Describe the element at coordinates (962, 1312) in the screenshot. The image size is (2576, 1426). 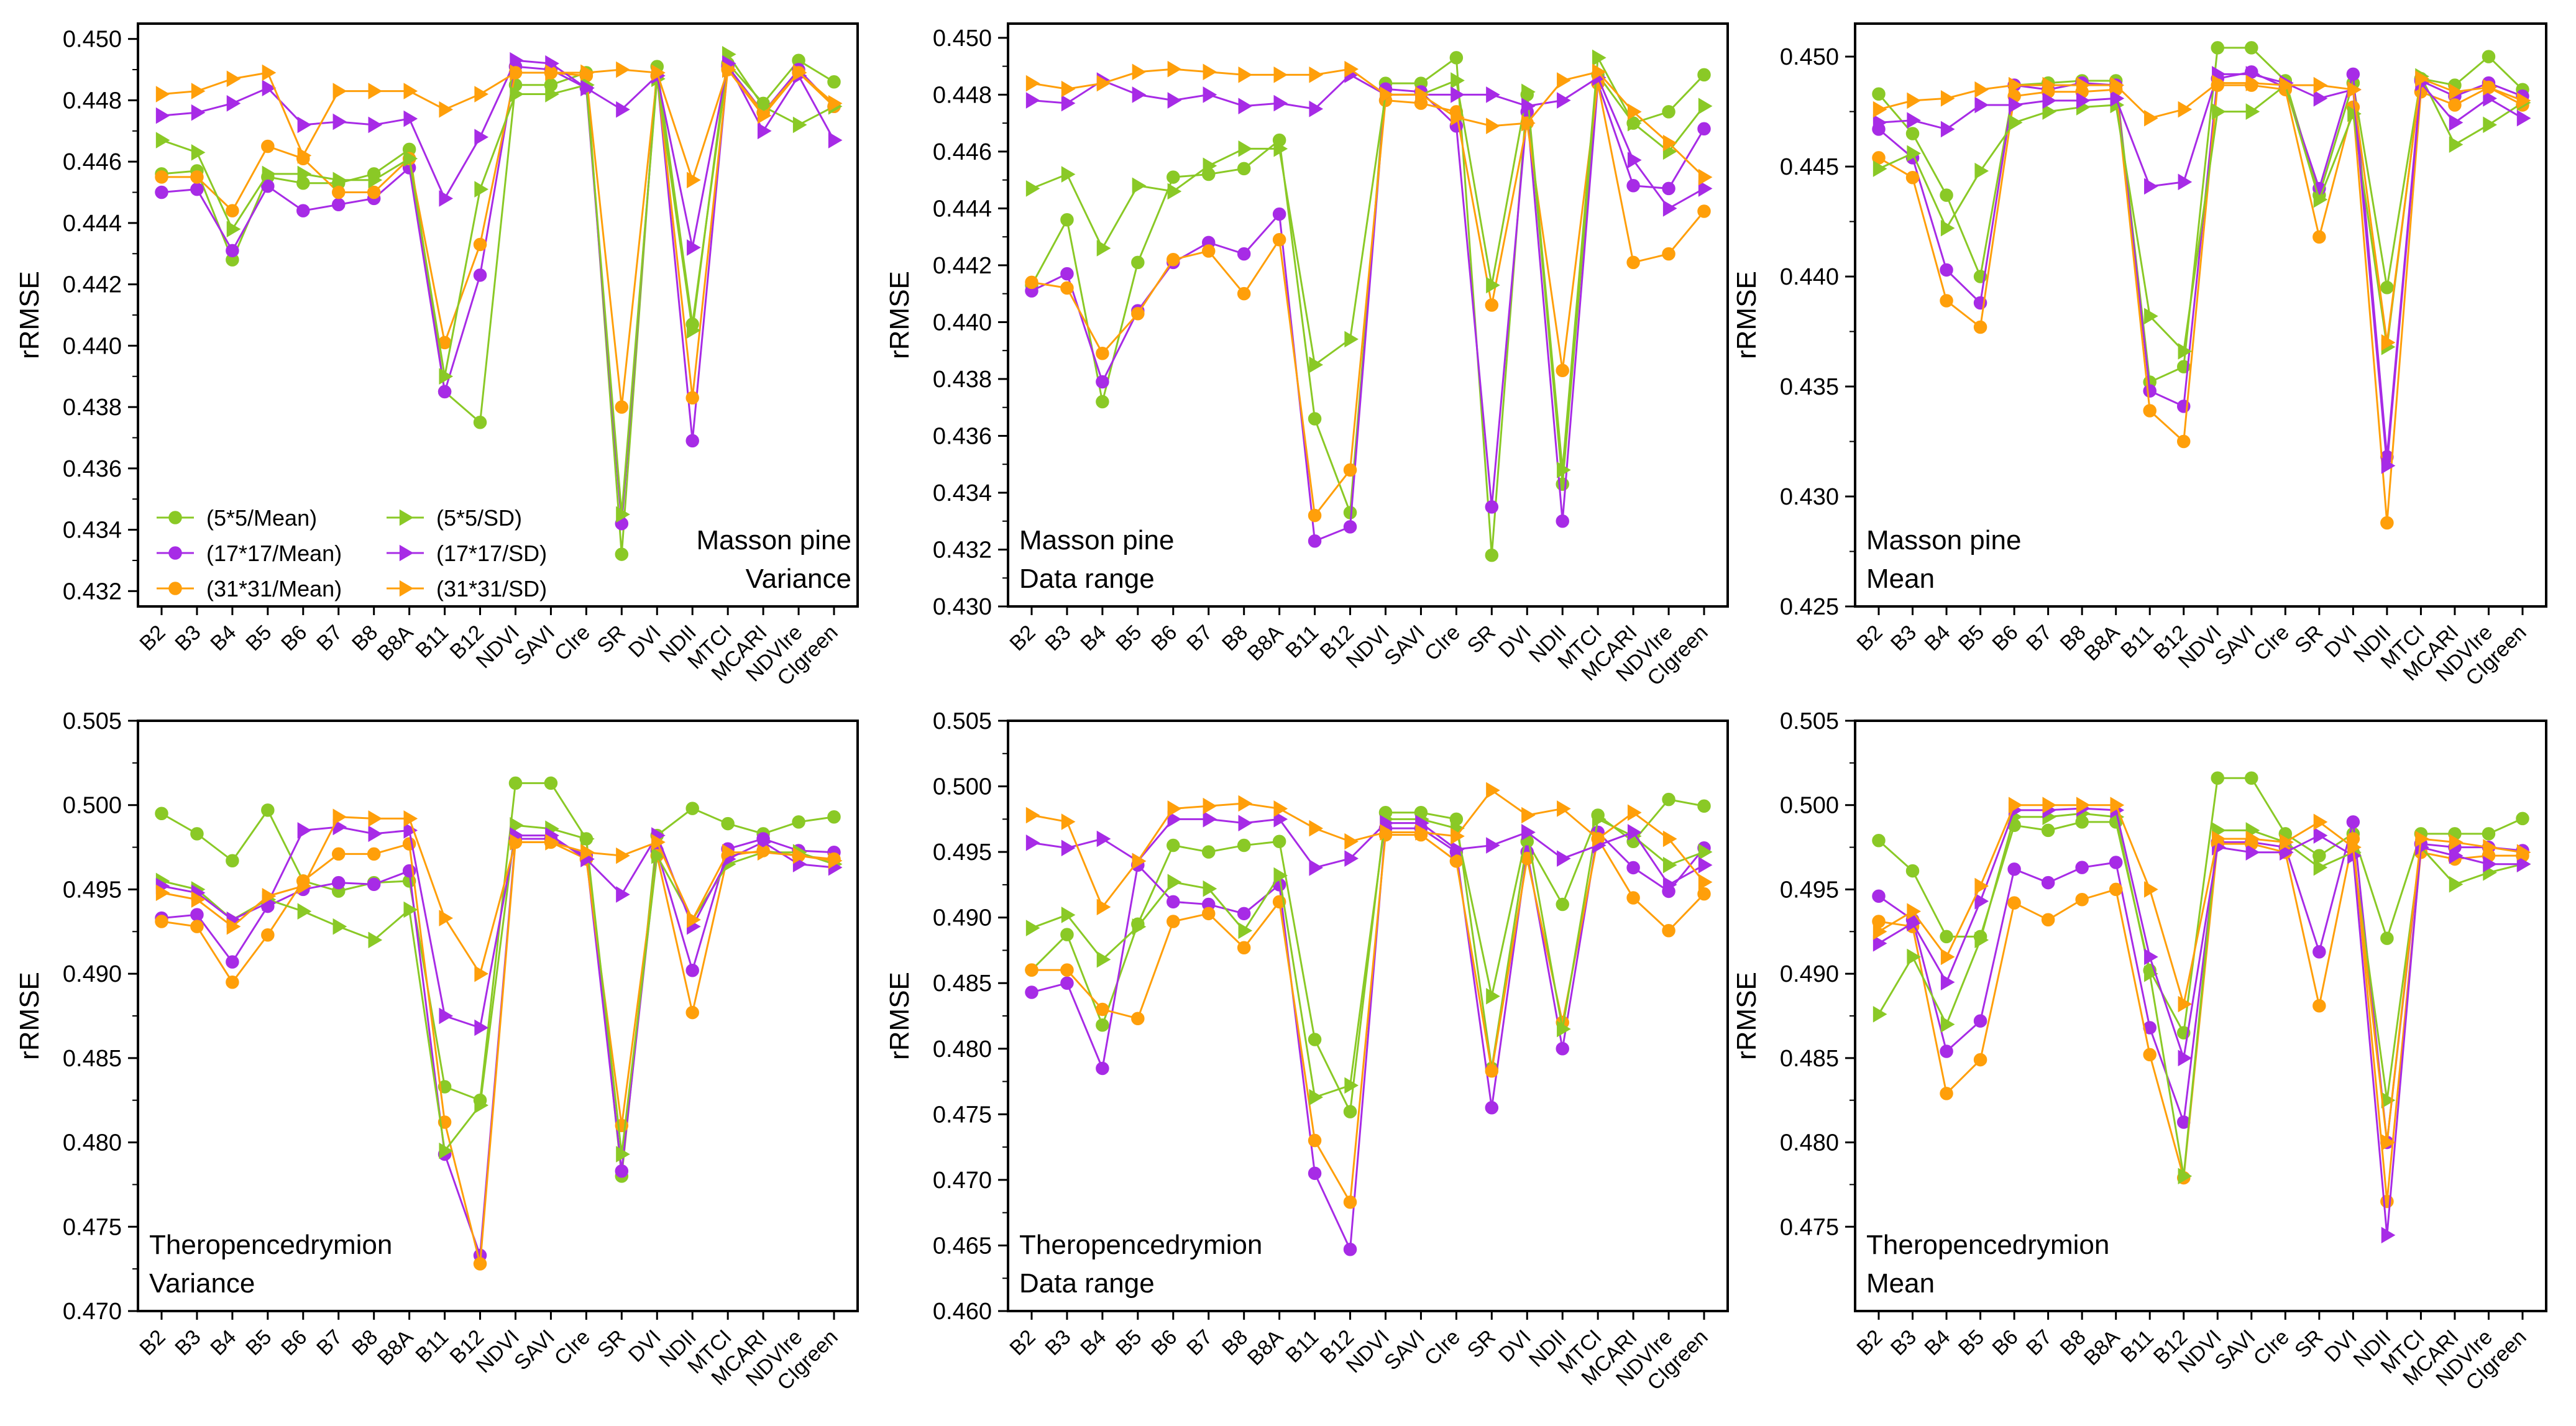
I see `y-tick-label: 0.460` at that location.